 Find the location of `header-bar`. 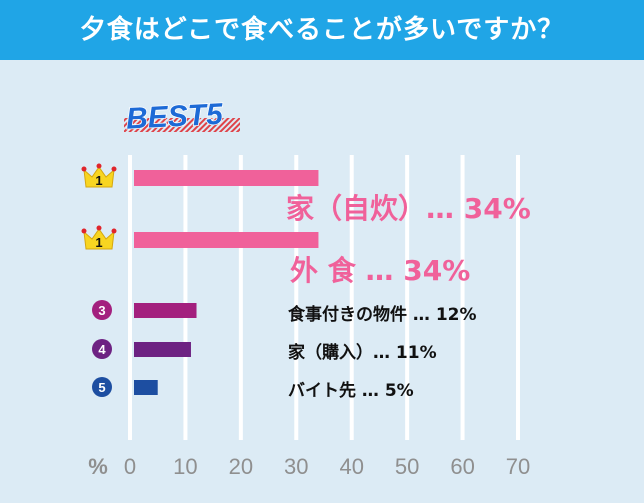

header-bar is located at coordinates (322, 30).